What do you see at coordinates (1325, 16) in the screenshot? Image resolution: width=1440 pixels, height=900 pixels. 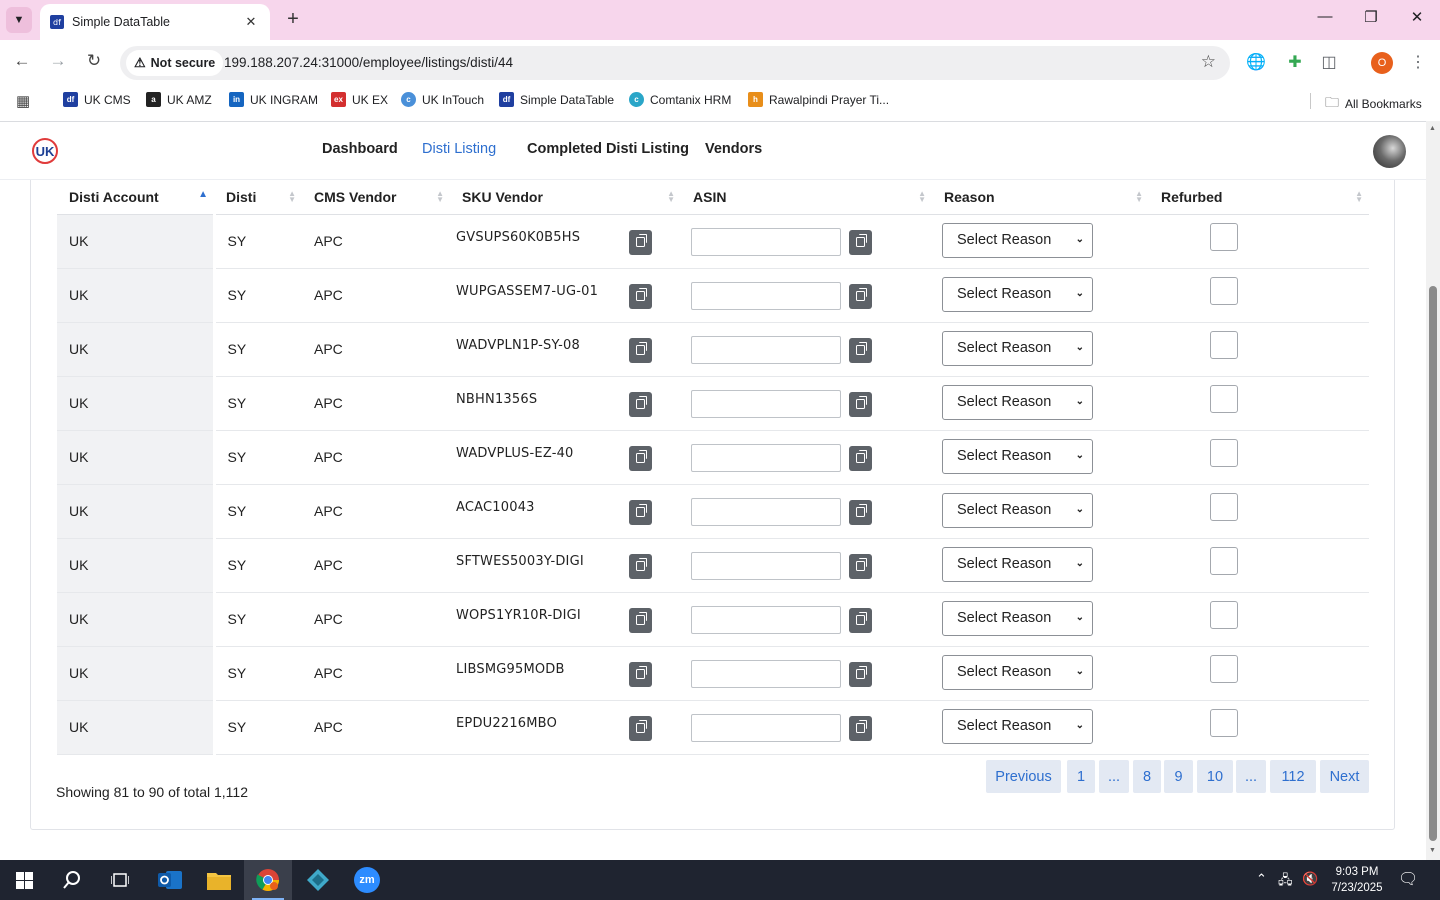 I see `minimize-window-icon: —` at bounding box center [1325, 16].